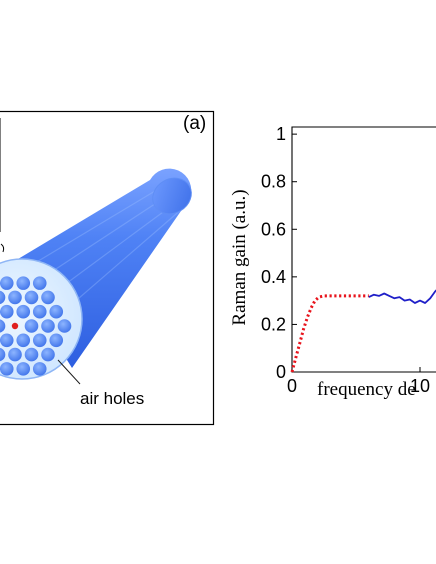 The height and width of the screenshot is (564, 436). I want to click on y-tick-label: 1, so click(281, 134).